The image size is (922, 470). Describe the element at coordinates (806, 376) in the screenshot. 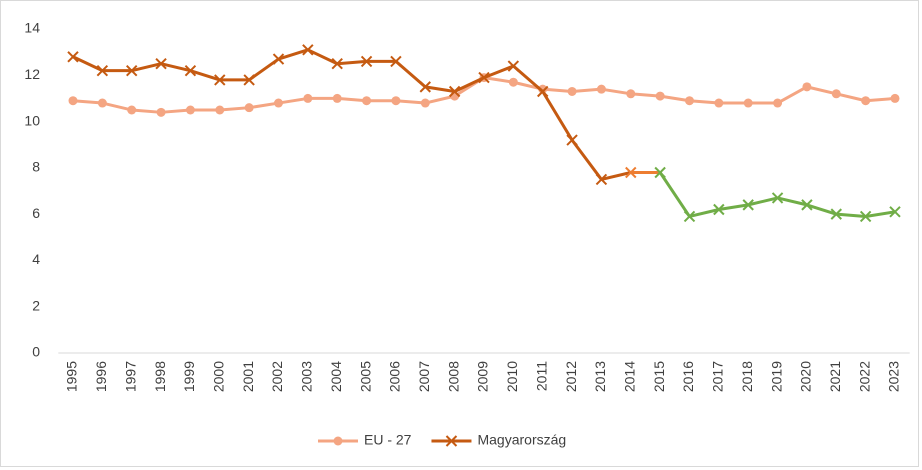

I see `x-tick-label: 2020` at that location.